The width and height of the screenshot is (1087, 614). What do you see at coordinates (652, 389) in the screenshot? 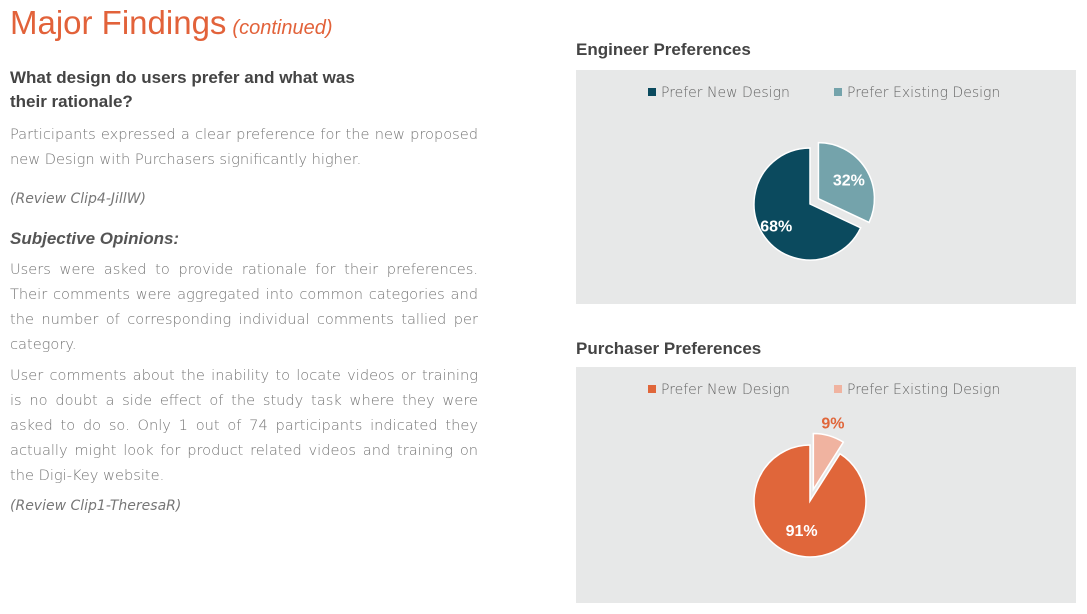
I see `purchaser-legend-new-swatch` at bounding box center [652, 389].